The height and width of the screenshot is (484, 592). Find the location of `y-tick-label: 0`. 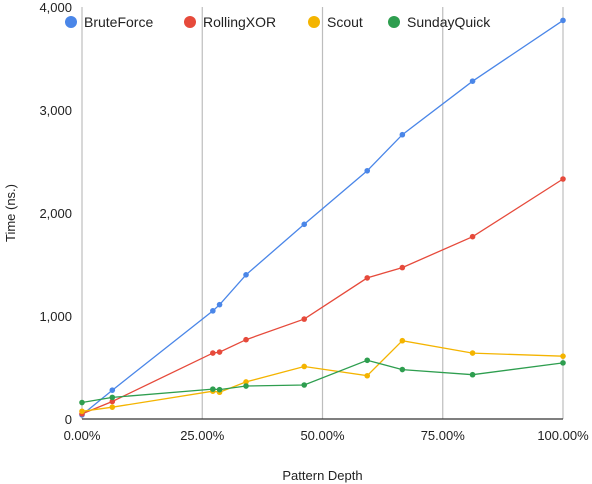

y-tick-label: 0 is located at coordinates (68, 419).